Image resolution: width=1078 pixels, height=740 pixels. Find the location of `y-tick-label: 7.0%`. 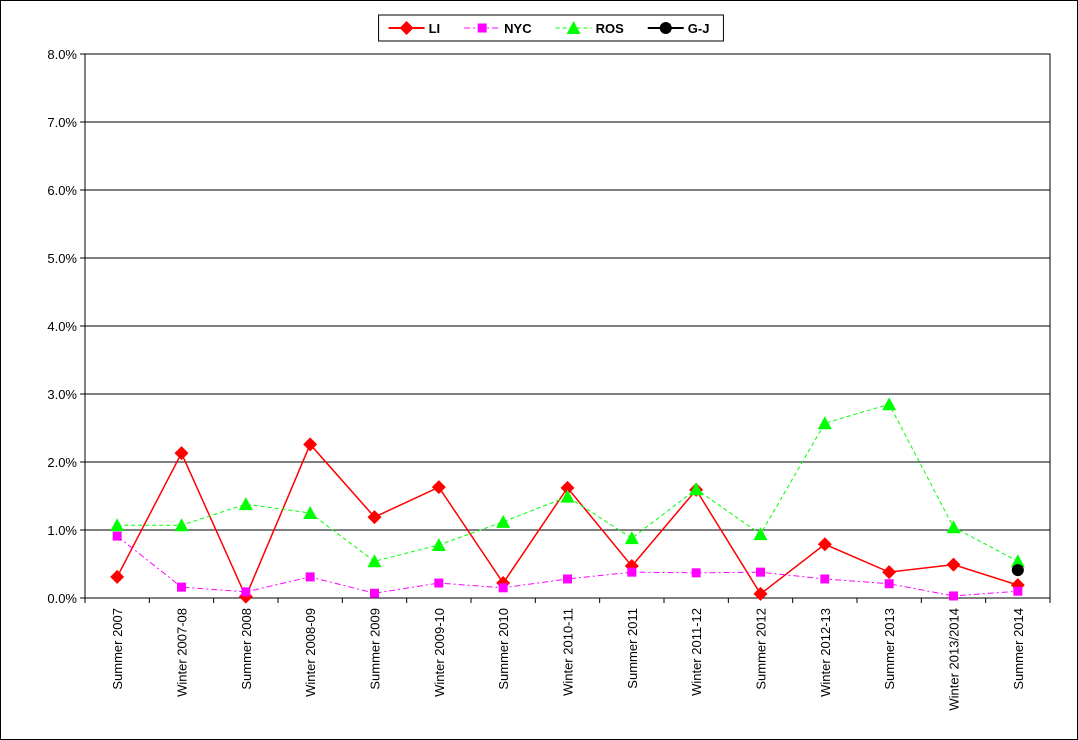

y-tick-label: 7.0% is located at coordinates (62, 122).